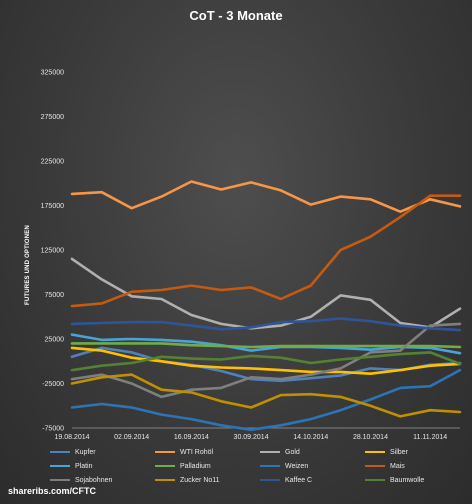  I want to click on y-tick-label: 125000, so click(52, 251).